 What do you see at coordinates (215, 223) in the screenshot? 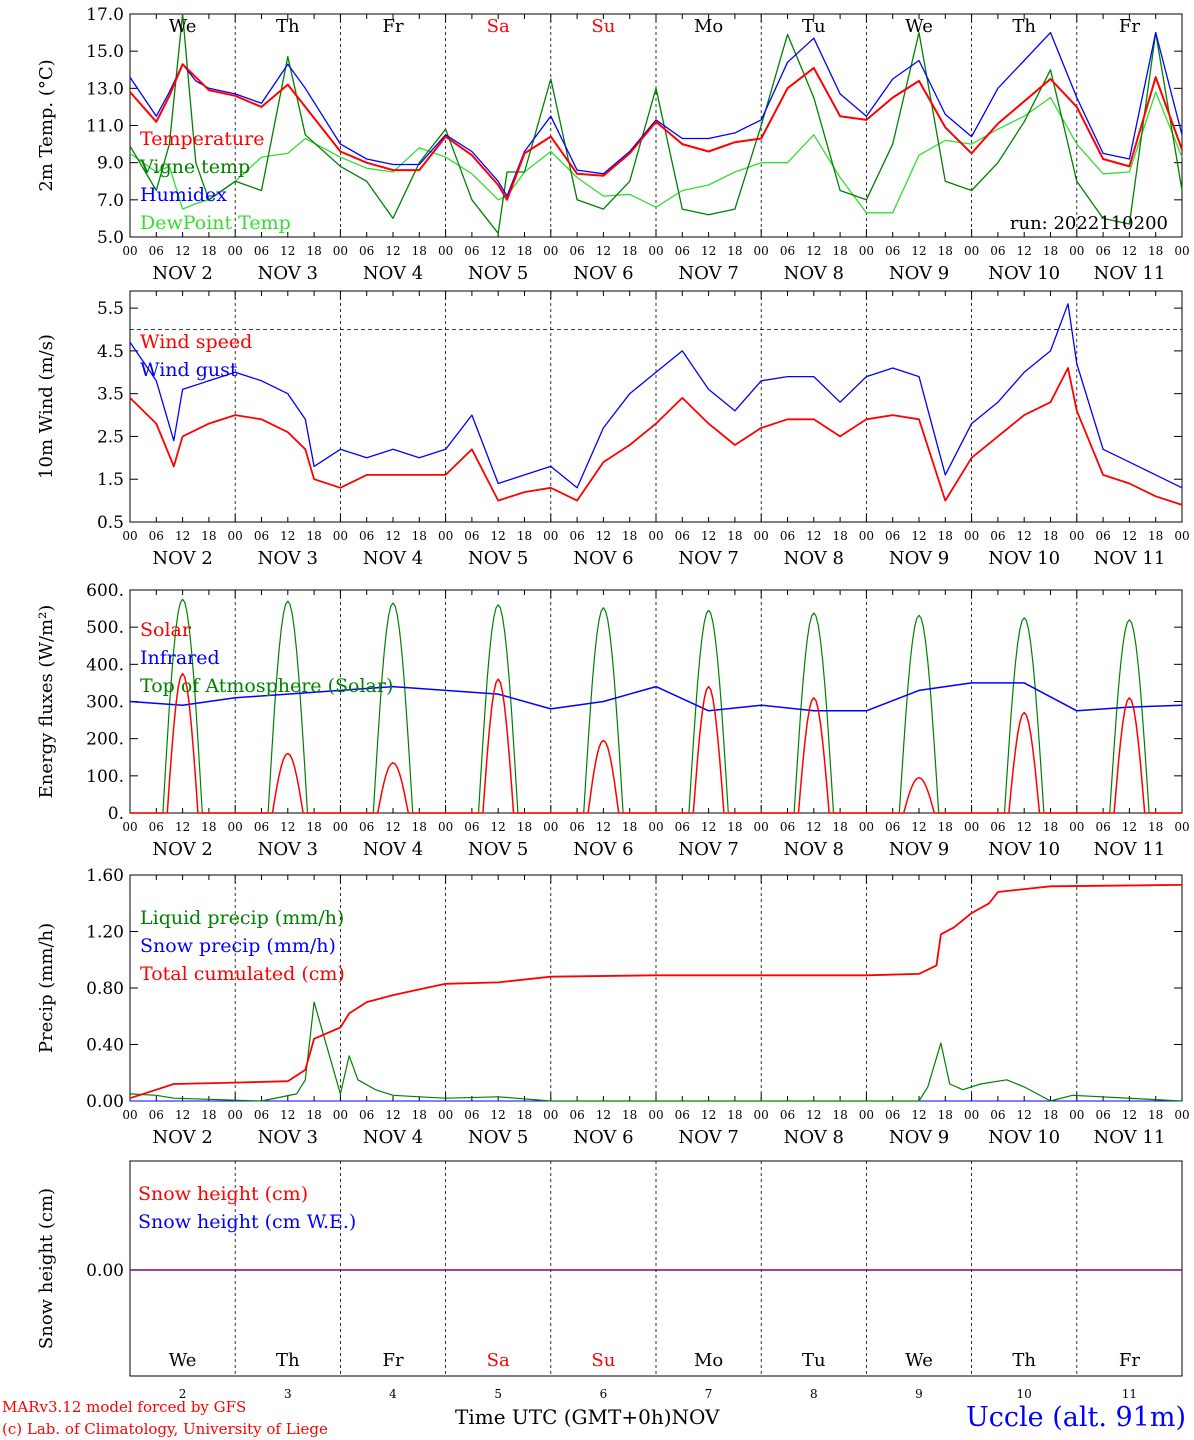
I see `temp-legend: DewPoint Temp` at bounding box center [215, 223].